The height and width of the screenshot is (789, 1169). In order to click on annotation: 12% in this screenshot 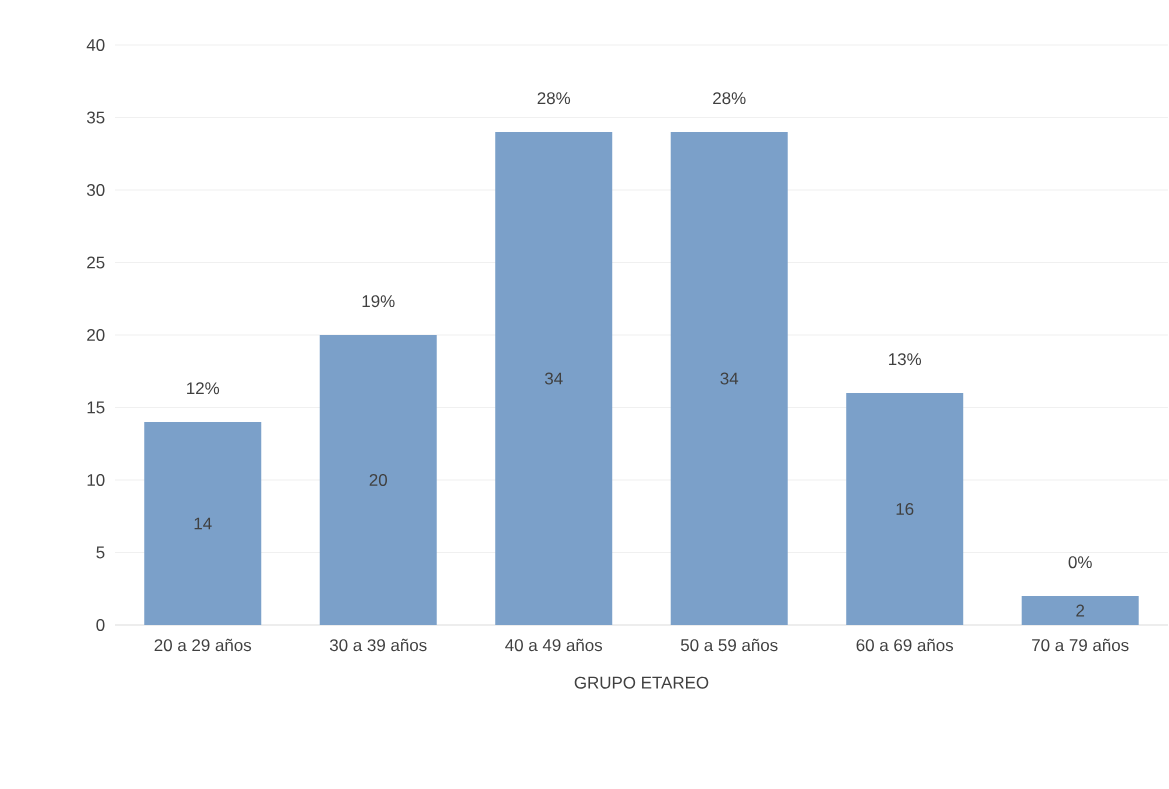, I will do `click(203, 388)`.